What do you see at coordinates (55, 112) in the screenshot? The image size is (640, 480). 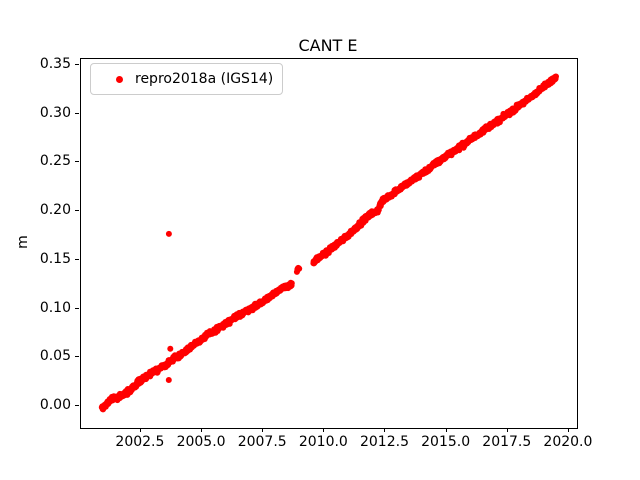 I see `y-tick-label: 0.30` at bounding box center [55, 112].